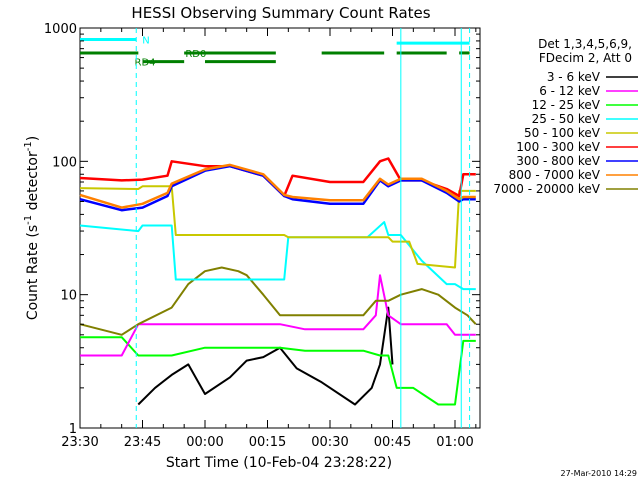 This screenshot has width=640, height=480. I want to click on legend-label: 3 - 6 keV, so click(574, 77).